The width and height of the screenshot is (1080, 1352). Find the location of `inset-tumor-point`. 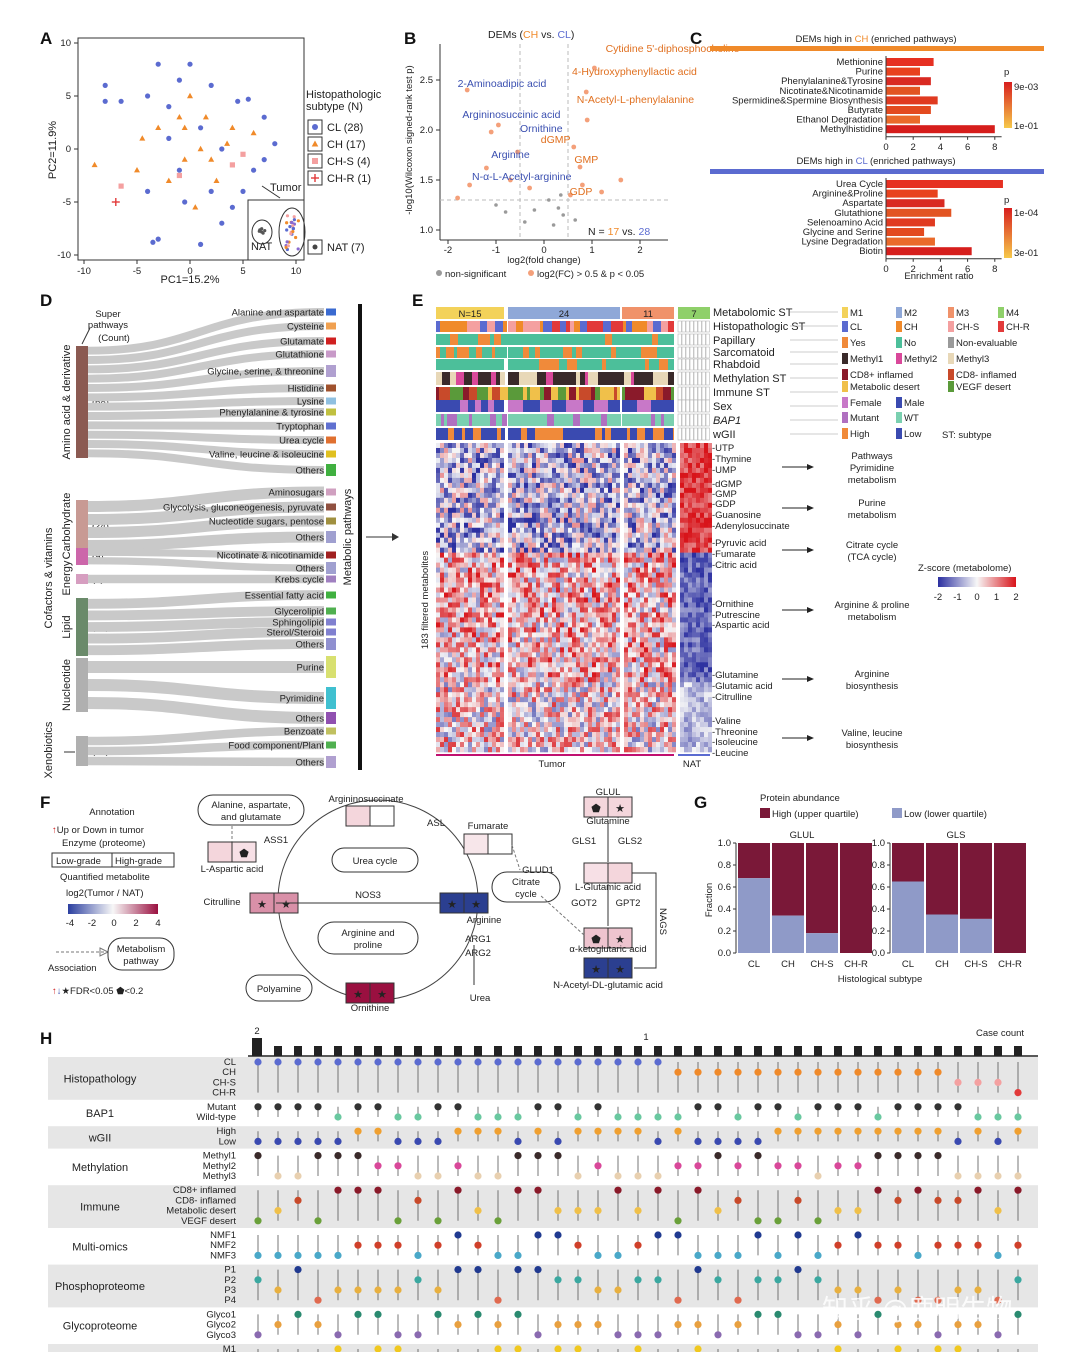

inset-tumor-point is located at coordinates (291, 222).